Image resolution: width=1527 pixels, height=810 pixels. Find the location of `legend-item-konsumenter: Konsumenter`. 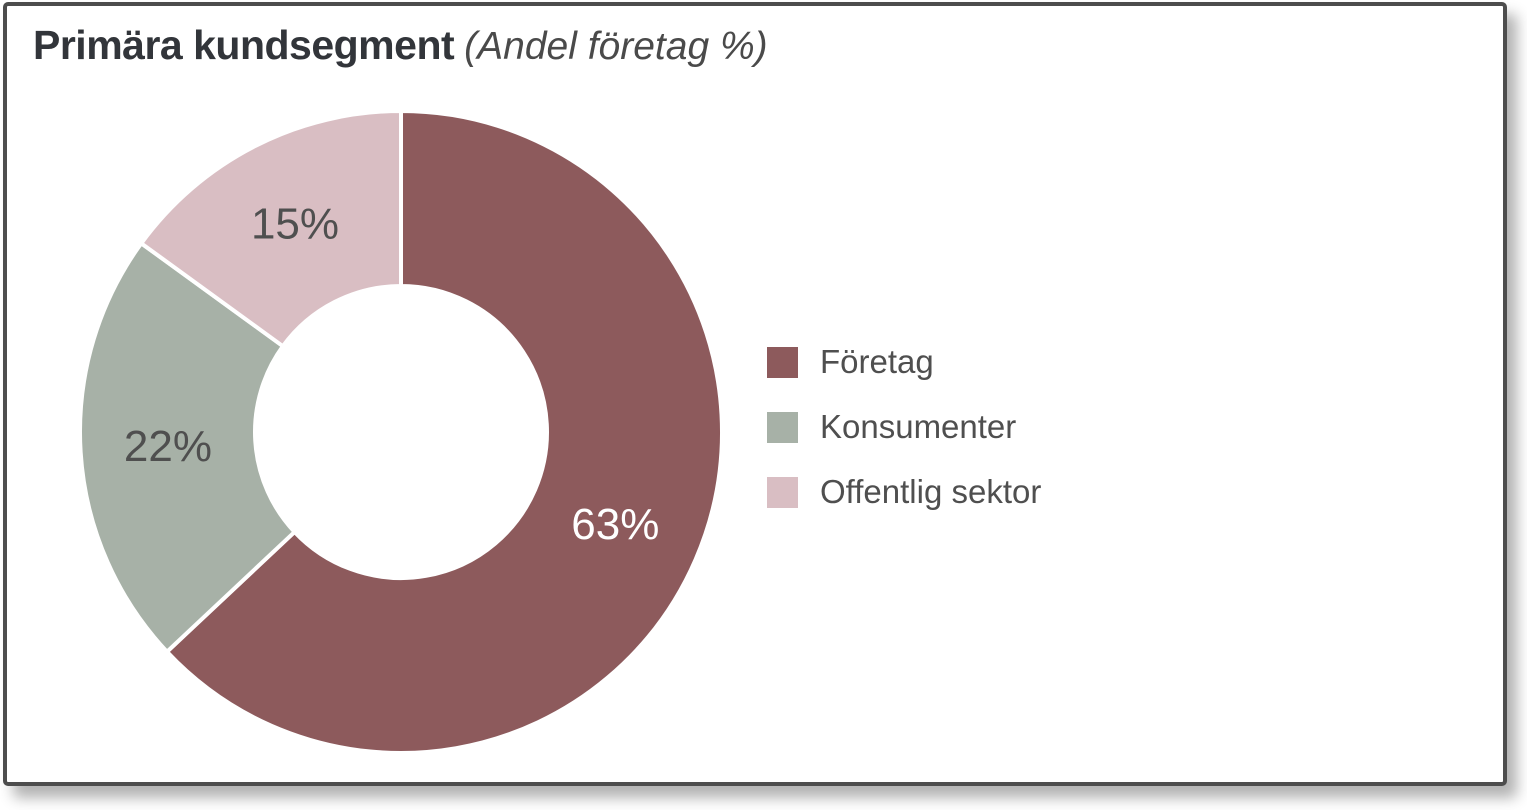

legend-item-konsumenter: Konsumenter is located at coordinates (904, 427).